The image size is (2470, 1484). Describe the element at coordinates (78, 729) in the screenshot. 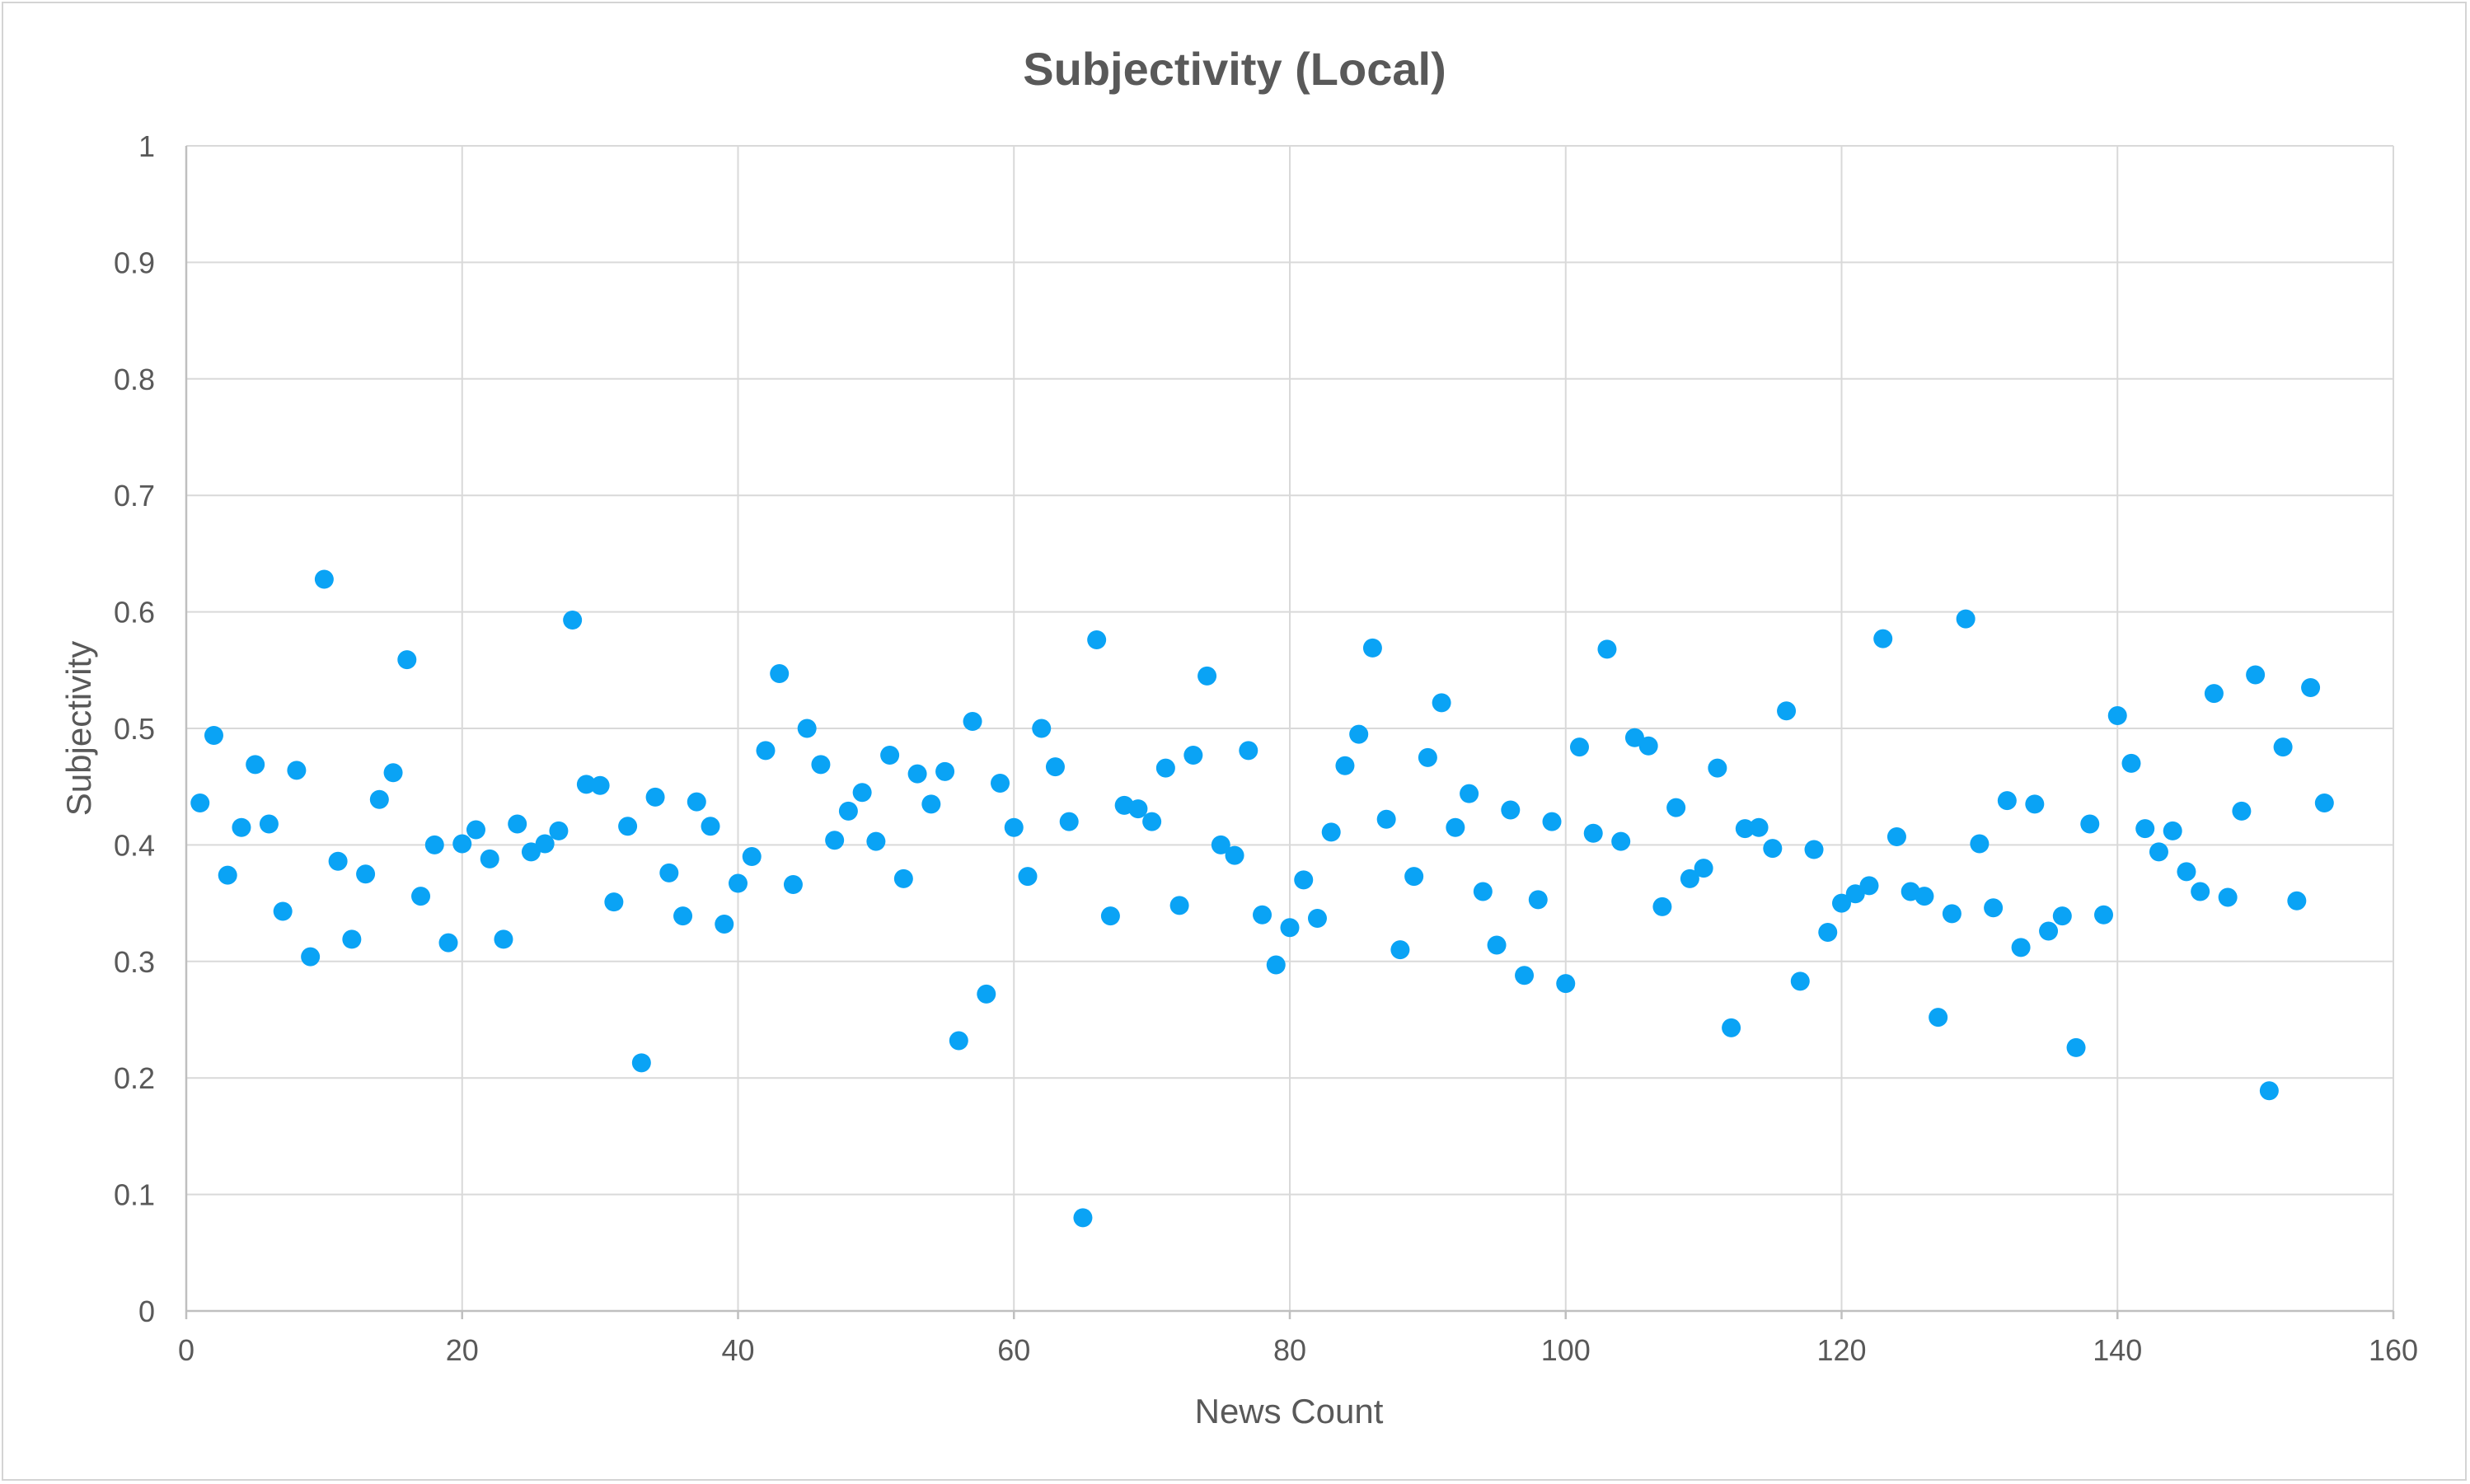

I see `y-axis-title: Subjectivity` at that location.